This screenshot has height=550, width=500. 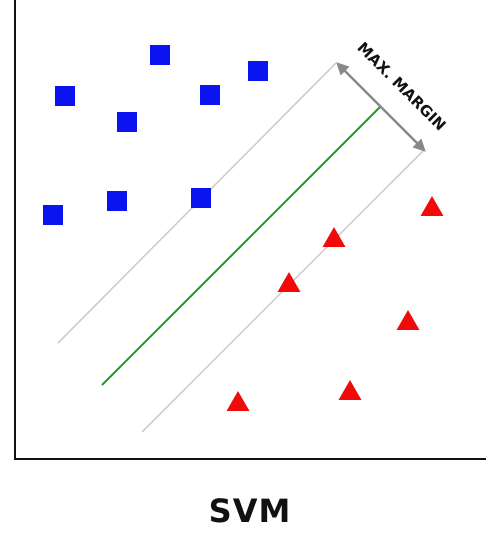 What do you see at coordinates (250, 511) in the screenshot?
I see `diagram-caption: SVM` at bounding box center [250, 511].